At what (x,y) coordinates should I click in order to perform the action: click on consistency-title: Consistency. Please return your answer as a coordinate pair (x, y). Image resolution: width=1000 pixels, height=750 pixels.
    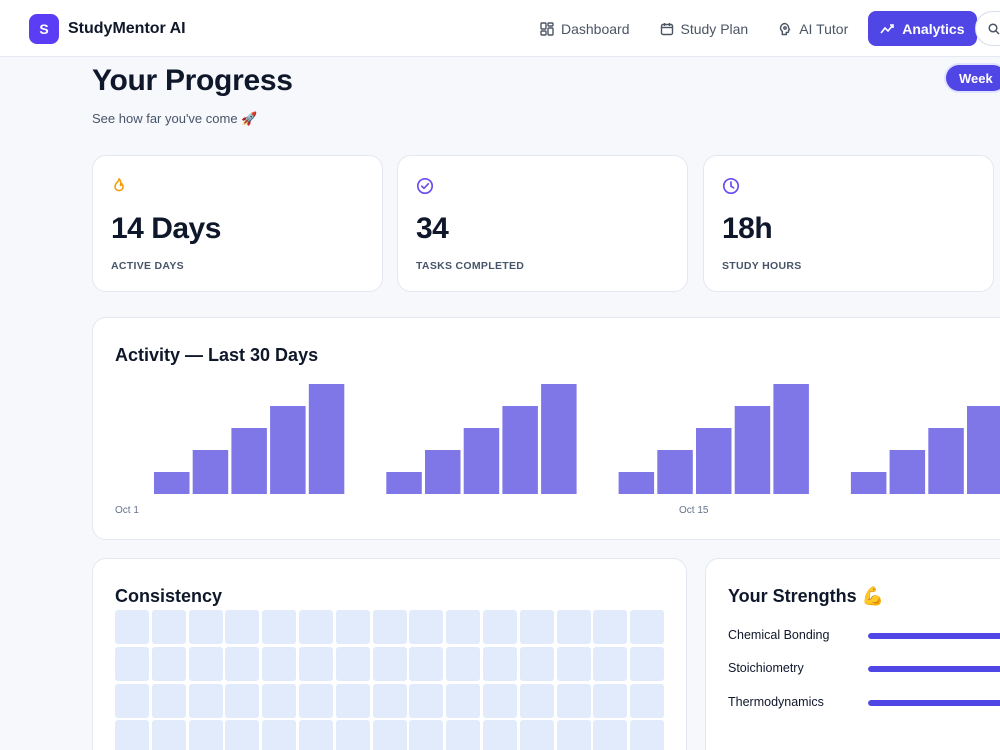
    Looking at the image, I should click on (169, 596).